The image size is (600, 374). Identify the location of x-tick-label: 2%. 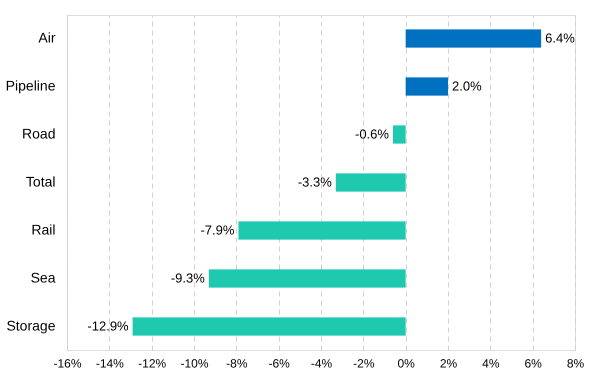
(449, 363).